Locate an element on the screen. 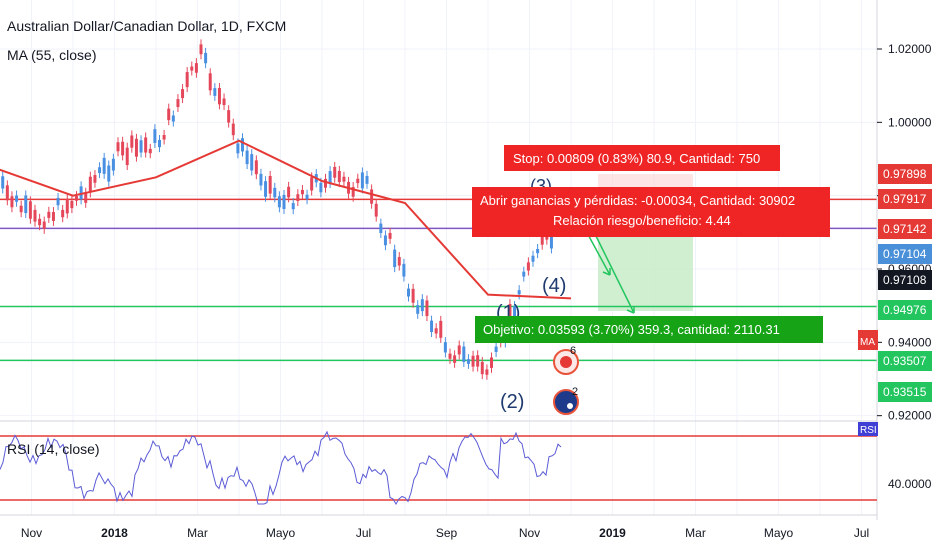 The width and height of the screenshot is (932, 550). target-label-box is located at coordinates (649, 329).